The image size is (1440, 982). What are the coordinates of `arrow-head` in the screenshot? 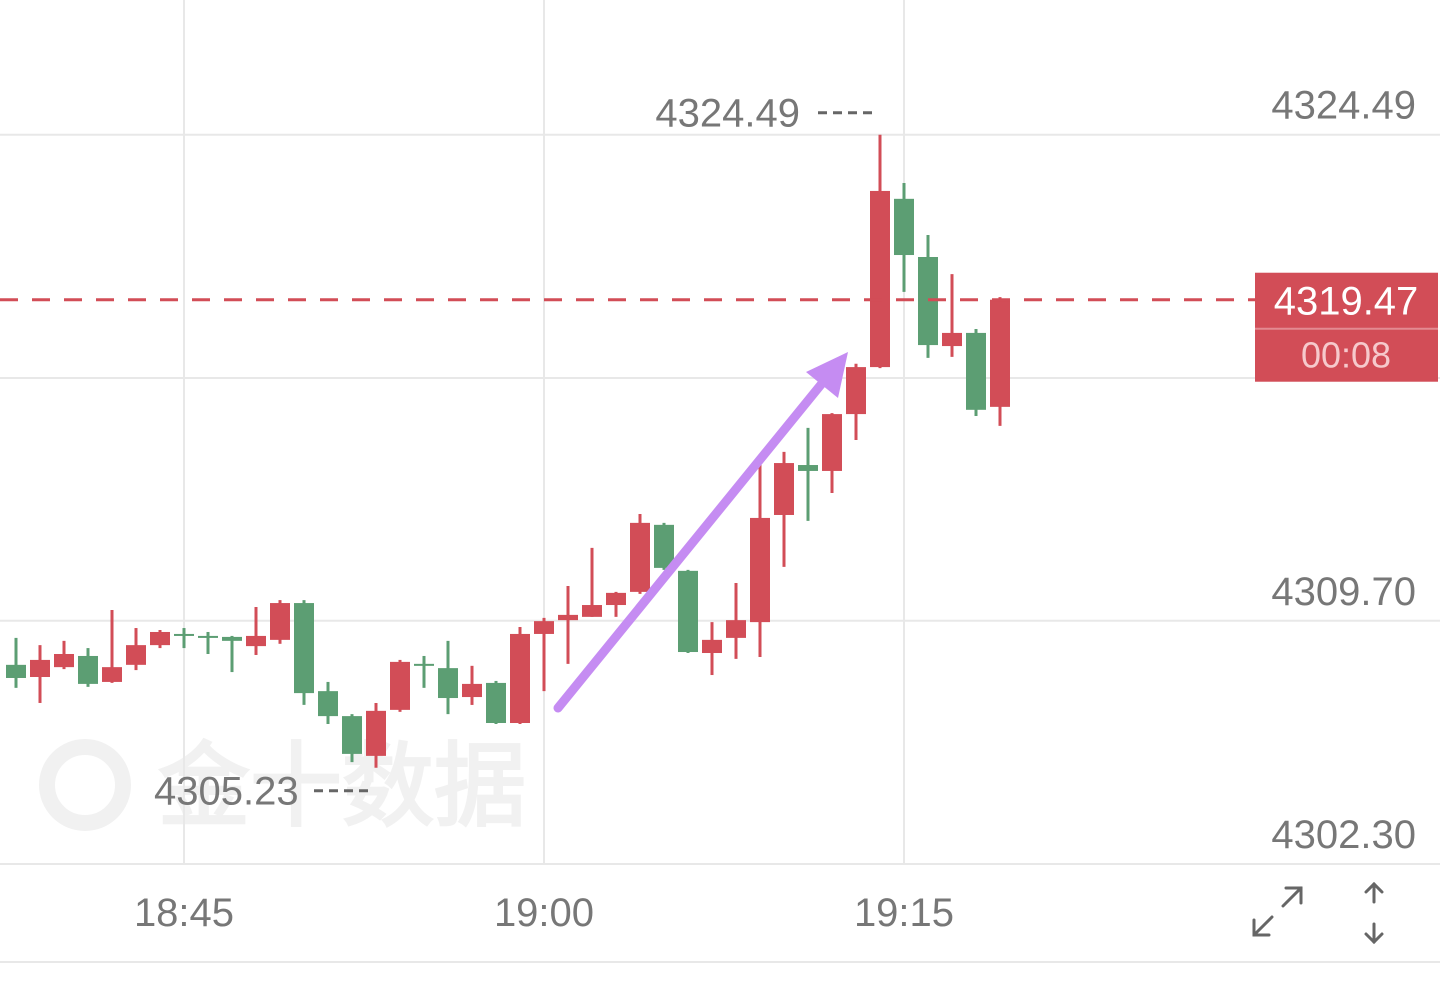 It's located at (827, 375).